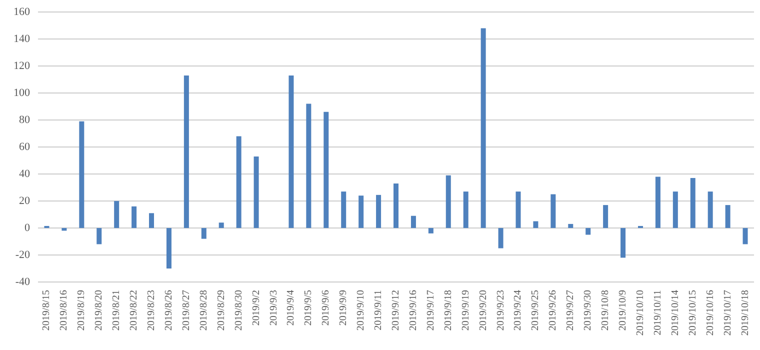  What do you see at coordinates (413, 310) in the screenshot?
I see `x-tick-label: 2019/9/16` at bounding box center [413, 310].